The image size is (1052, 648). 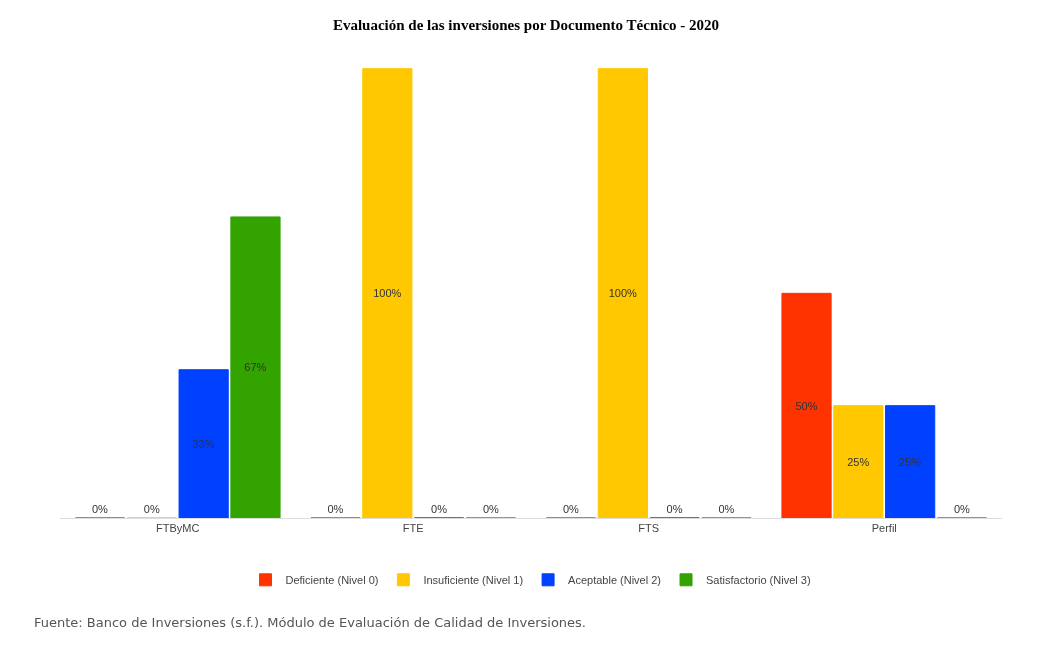 What do you see at coordinates (526, 24) in the screenshot?
I see `chart-title: Evaluación de las inversiones por Documento Técnico - 2020` at bounding box center [526, 24].